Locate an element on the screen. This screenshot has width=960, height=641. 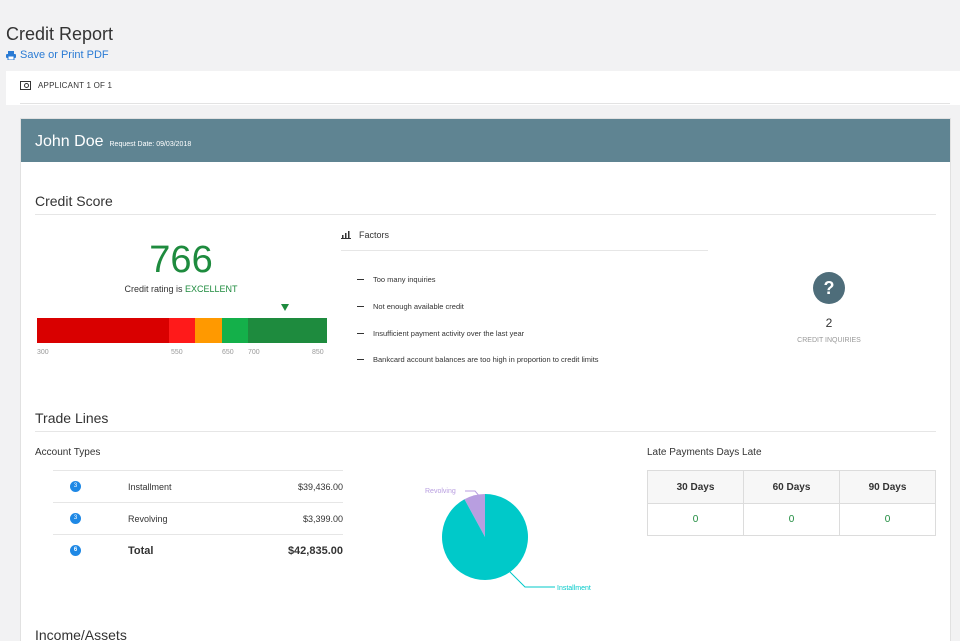
factors-header: Factors is located at coordinates (365, 235).